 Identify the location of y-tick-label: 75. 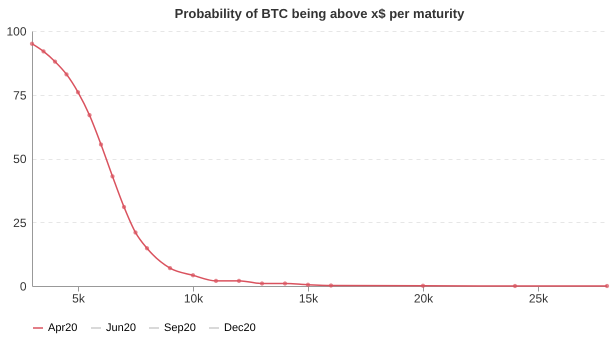
(20, 95).